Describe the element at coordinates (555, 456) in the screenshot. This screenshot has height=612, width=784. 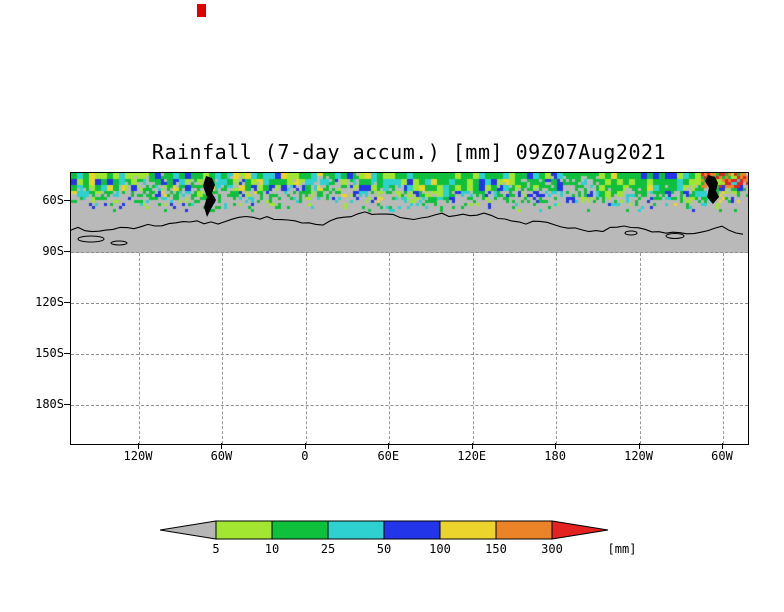
I see `x-tick-label: 180` at that location.